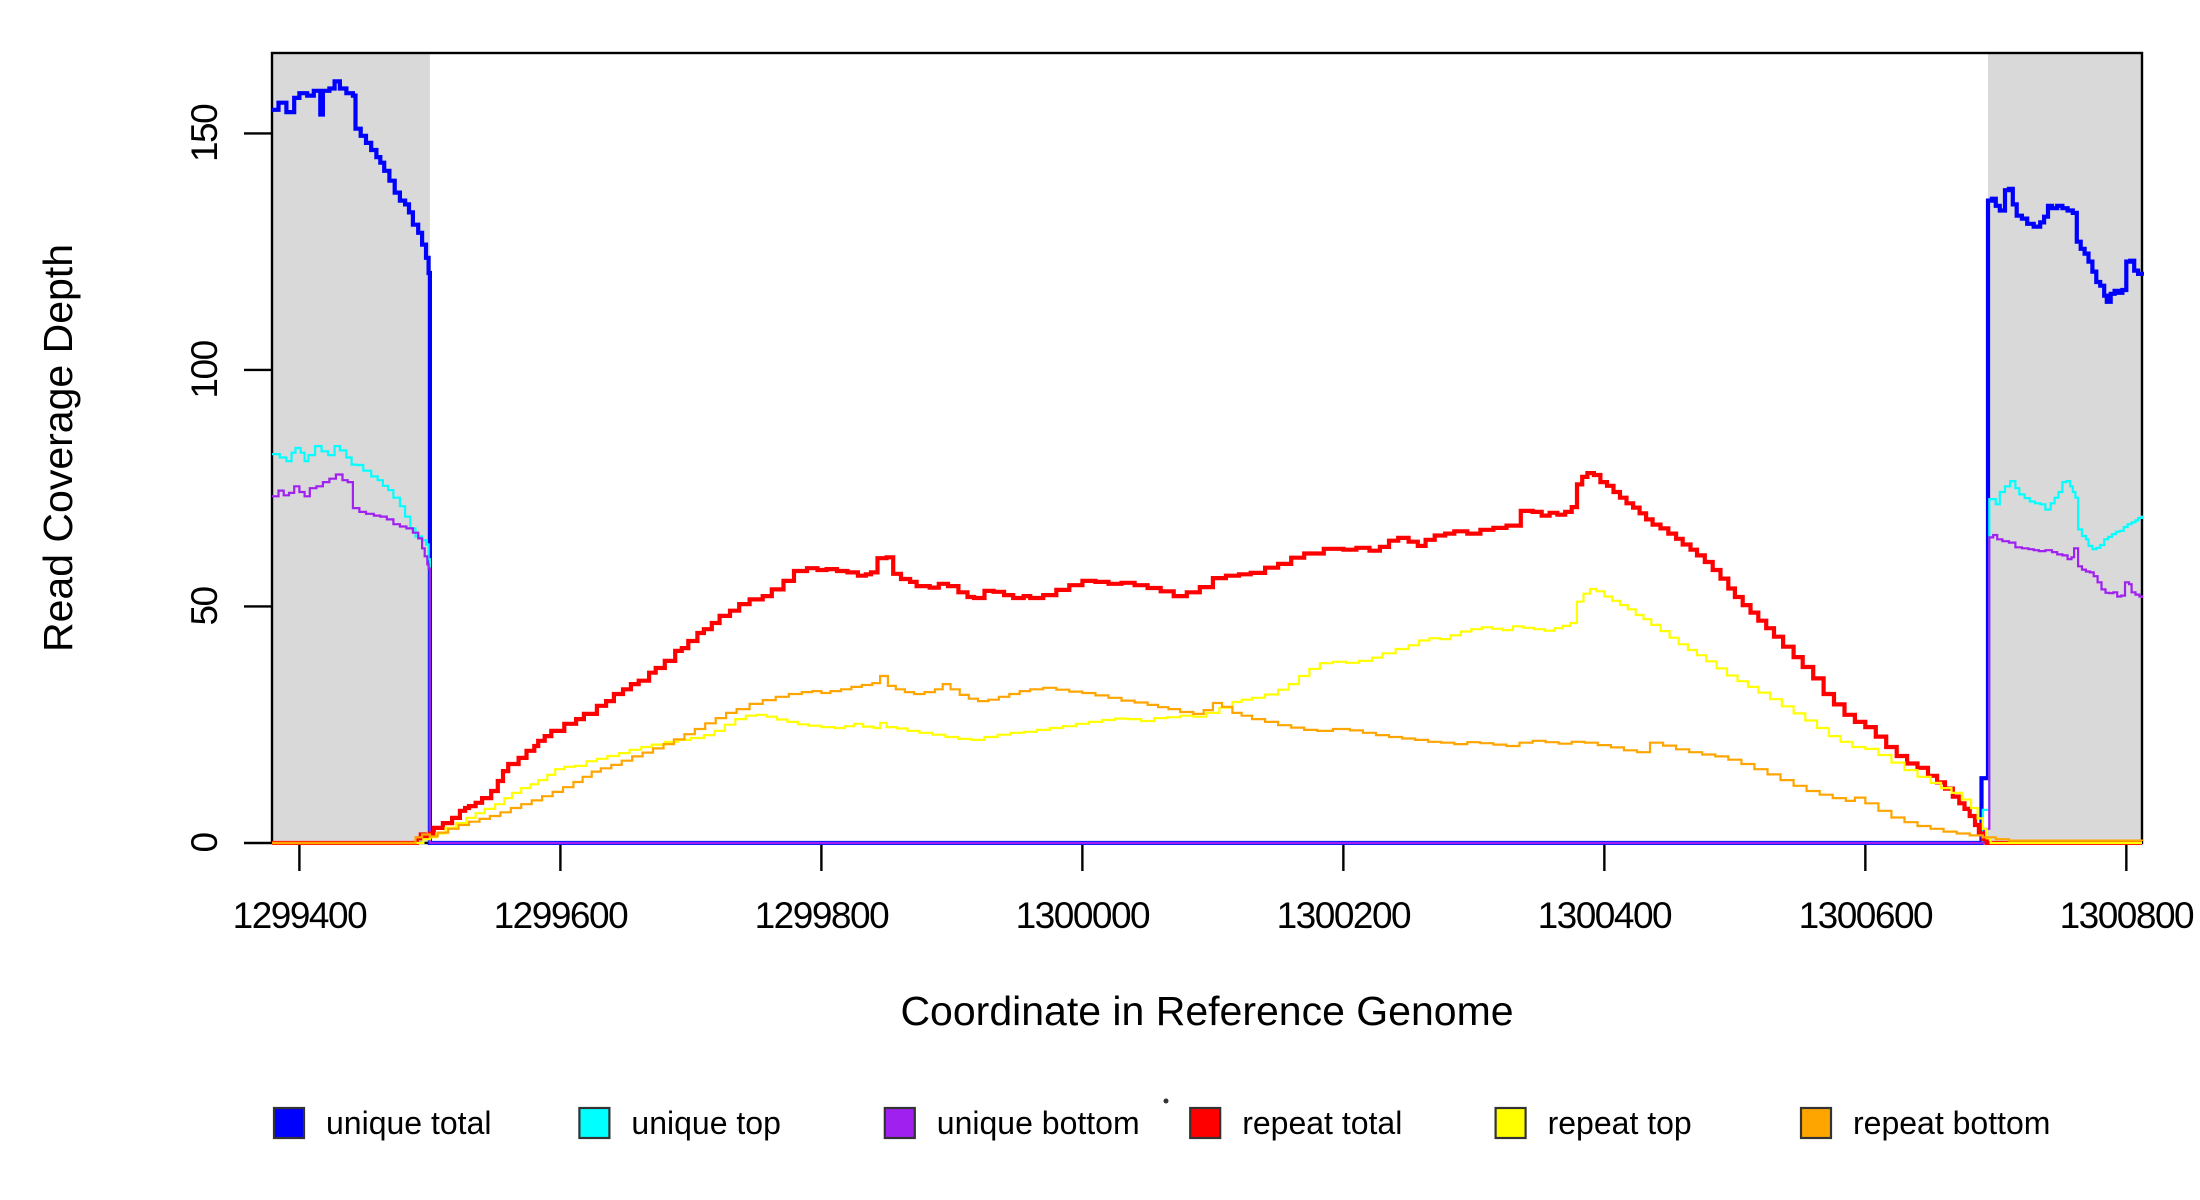 The height and width of the screenshot is (1200, 2200). Describe the element at coordinates (594, 1123) in the screenshot. I see `legend-swatch-unique-top` at that location.